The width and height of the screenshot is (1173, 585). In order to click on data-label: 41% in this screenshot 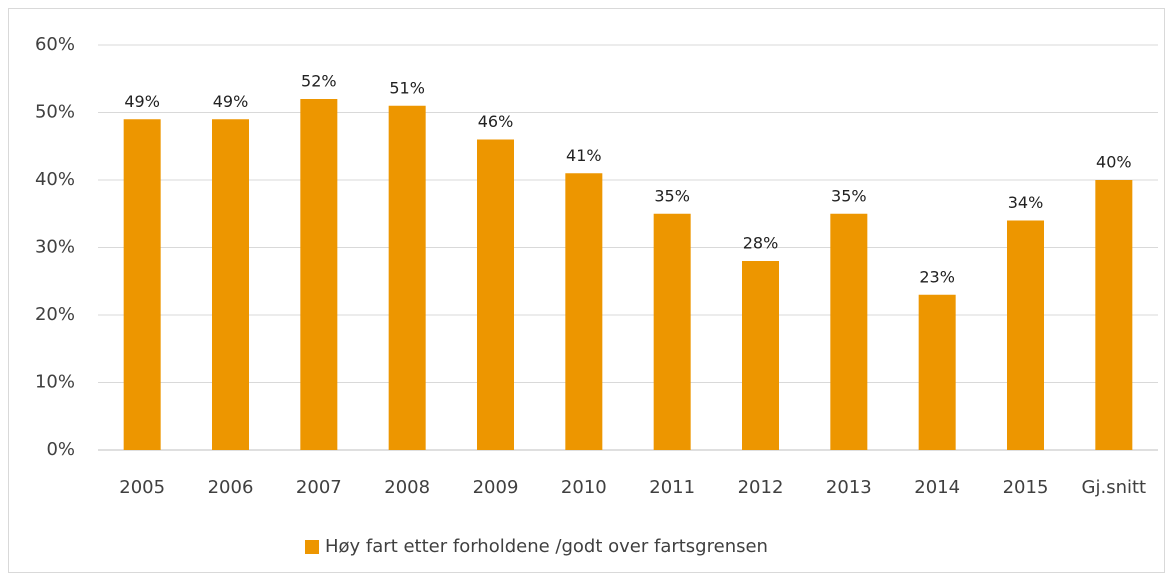, I will do `click(584, 155)`.